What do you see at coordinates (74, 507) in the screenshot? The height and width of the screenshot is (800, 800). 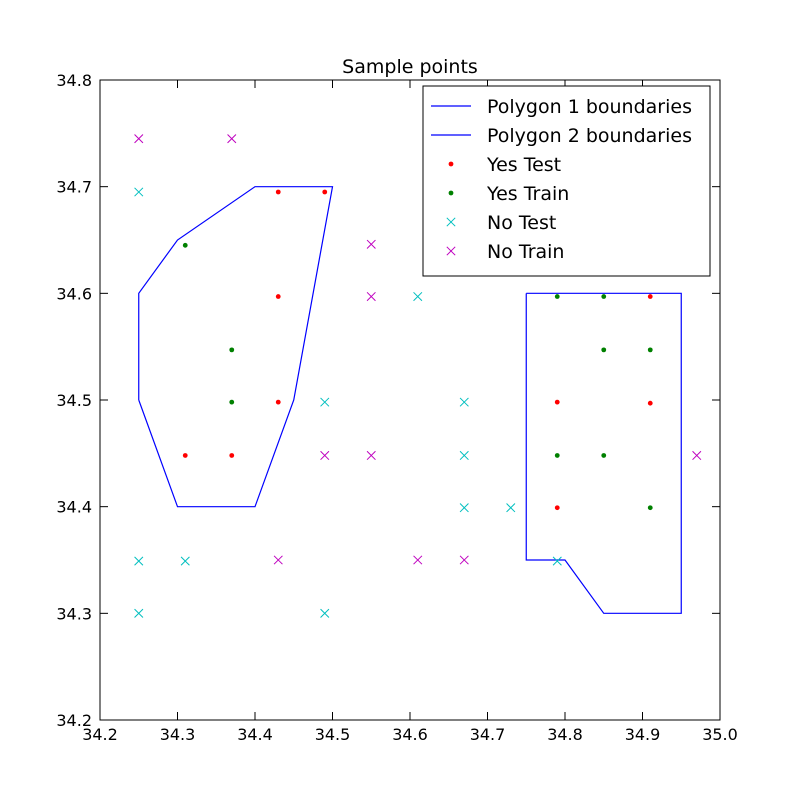 I see `y-tick-label: 34.4` at bounding box center [74, 507].